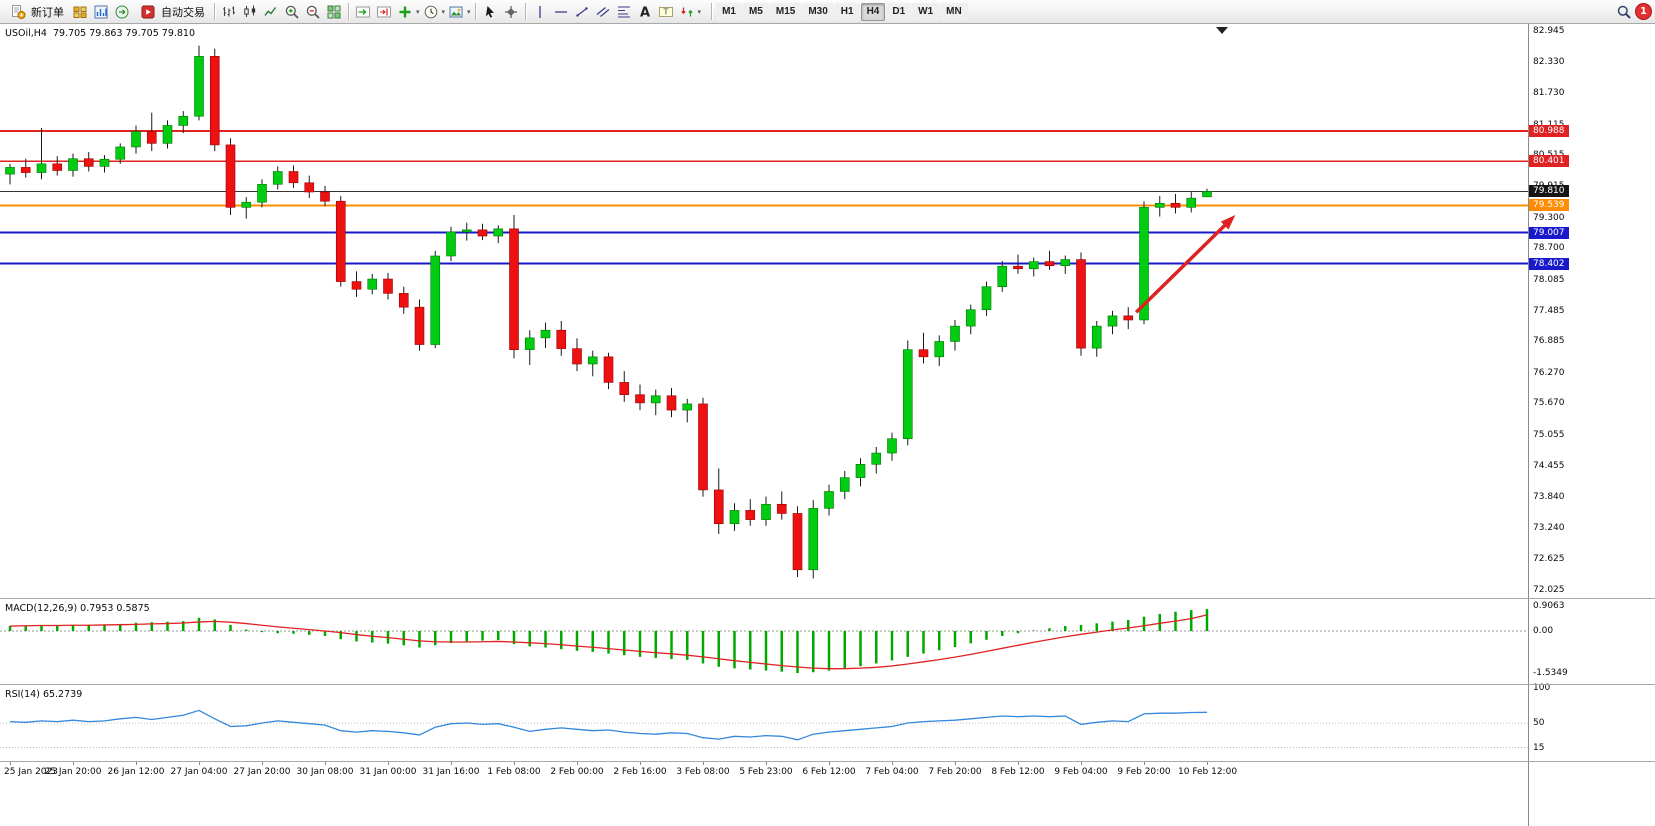 The width and height of the screenshot is (1655, 826). Describe the element at coordinates (1549, 403) in the screenshot. I see `price-axis-label: 75.670` at that location.